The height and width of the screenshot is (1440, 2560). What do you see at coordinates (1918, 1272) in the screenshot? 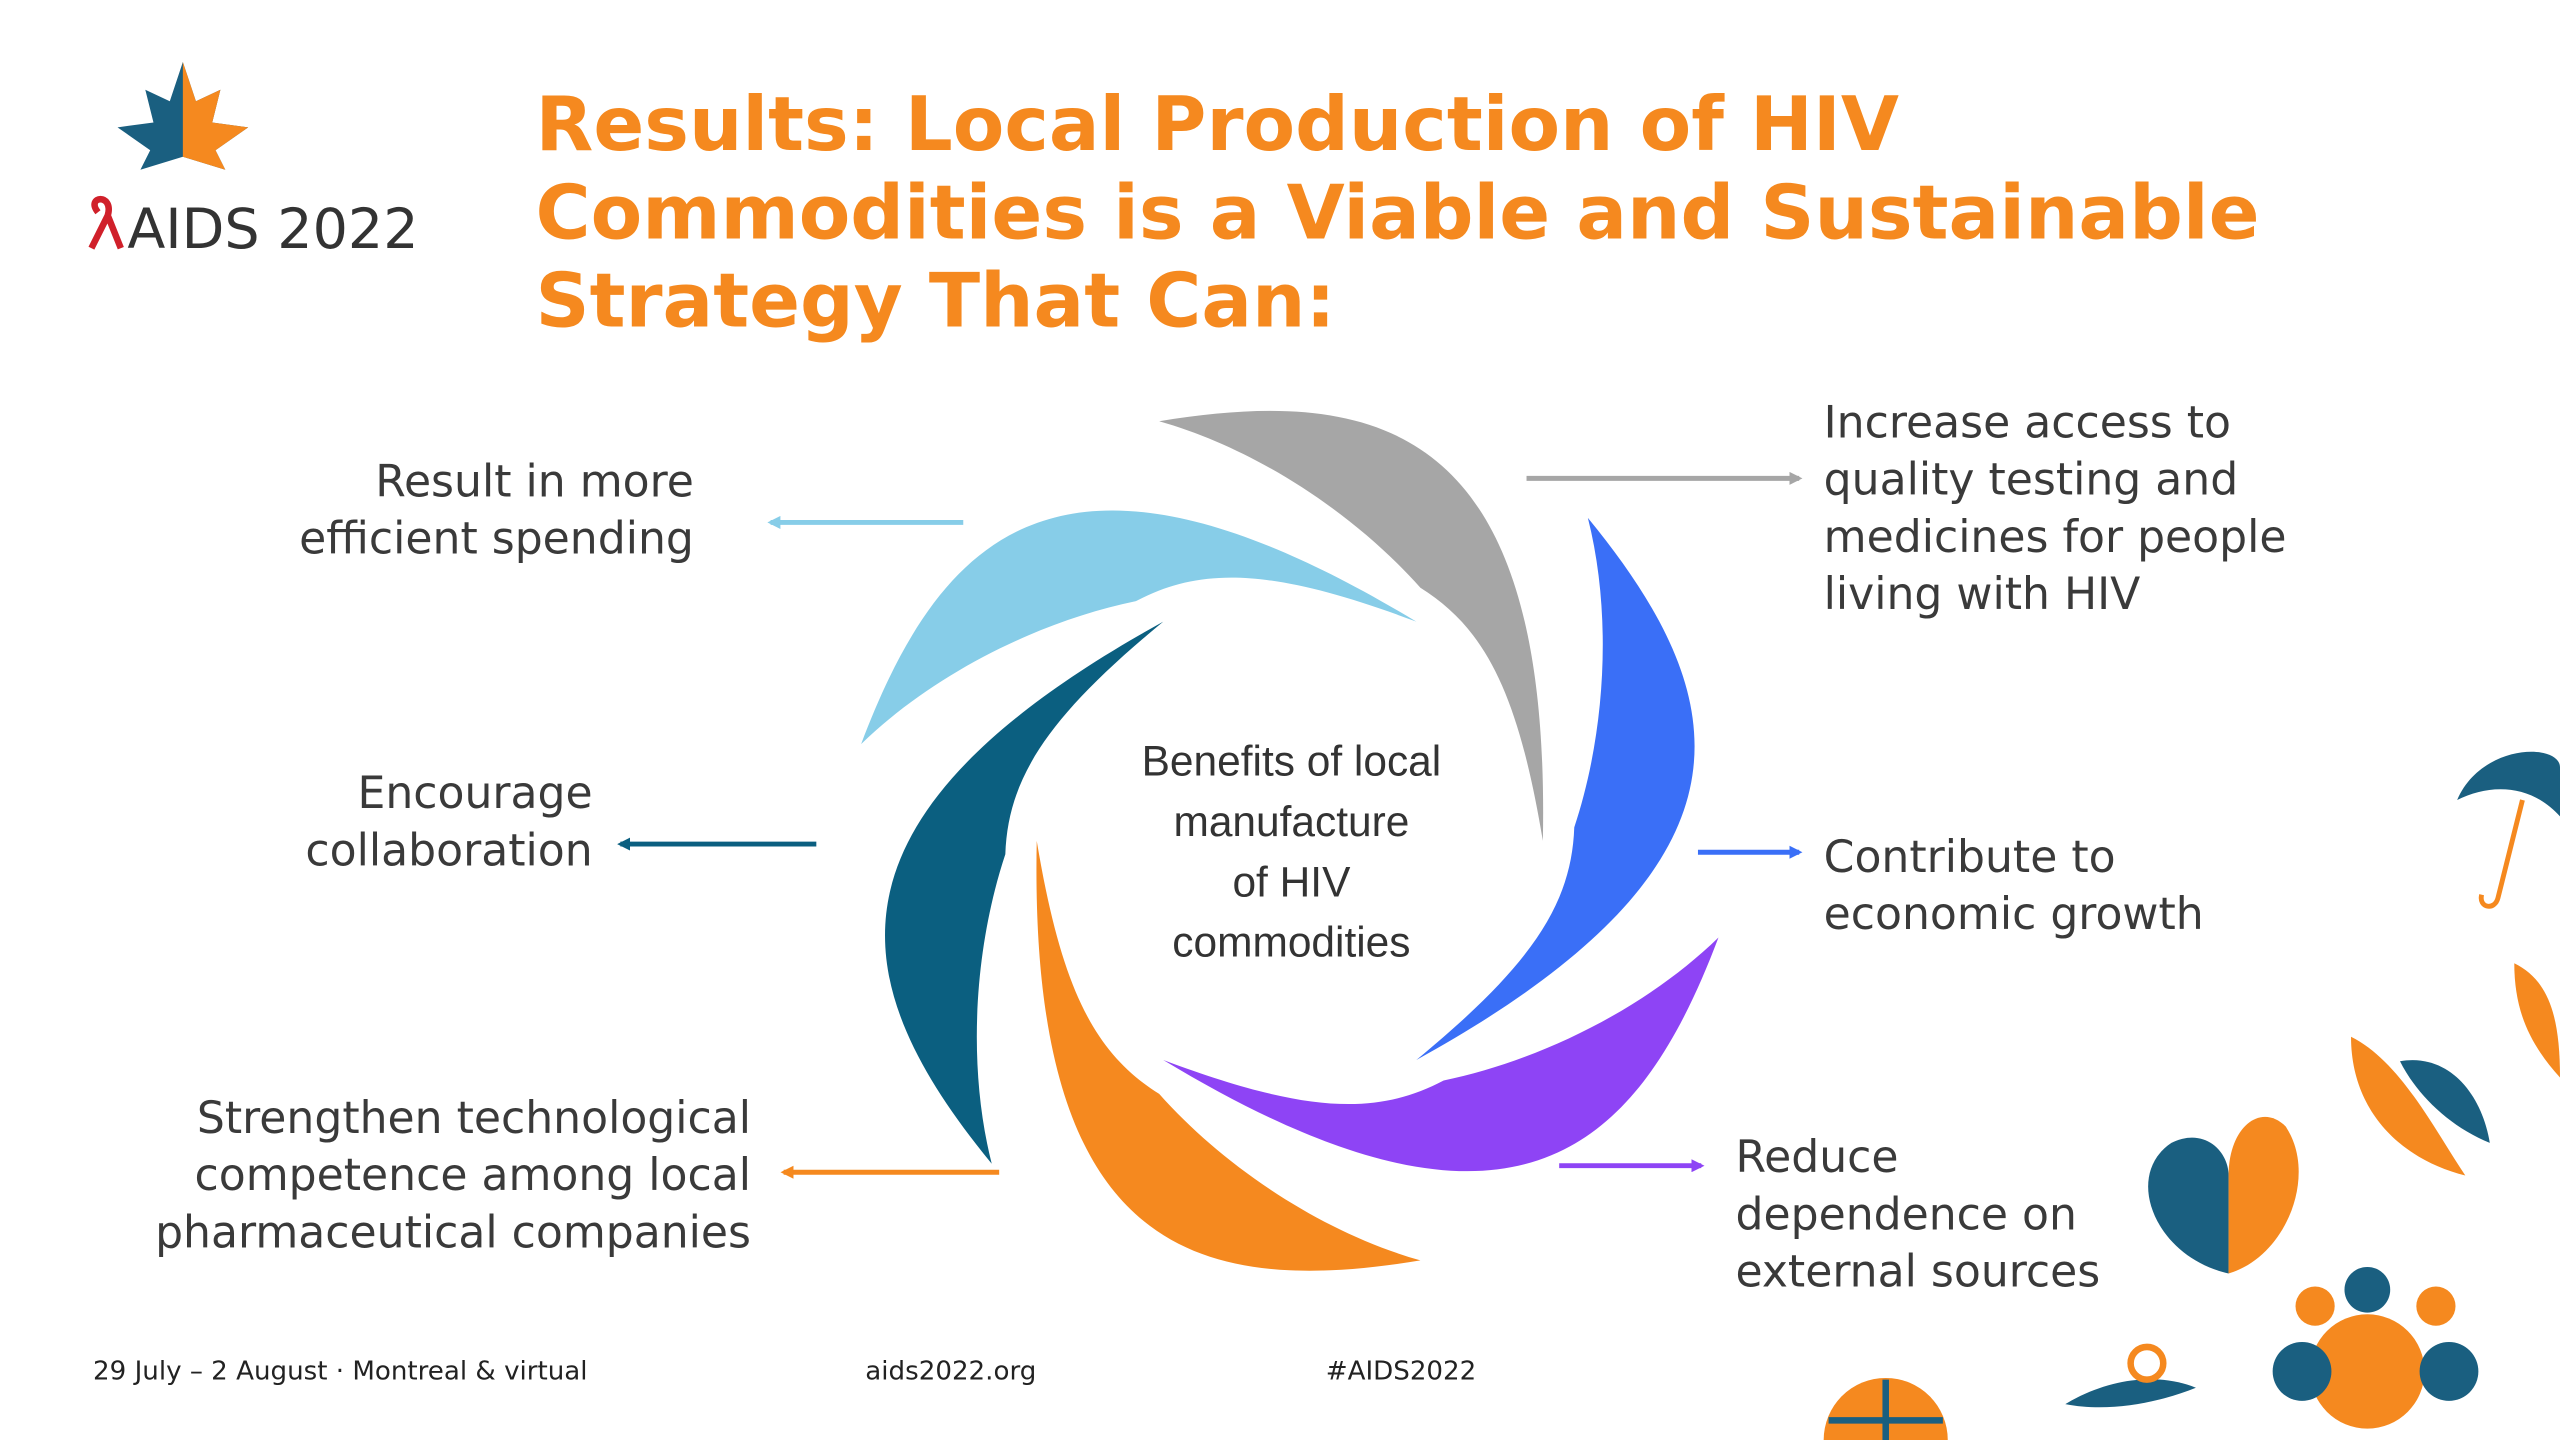
I see `item-line: external sources` at bounding box center [1918, 1272].